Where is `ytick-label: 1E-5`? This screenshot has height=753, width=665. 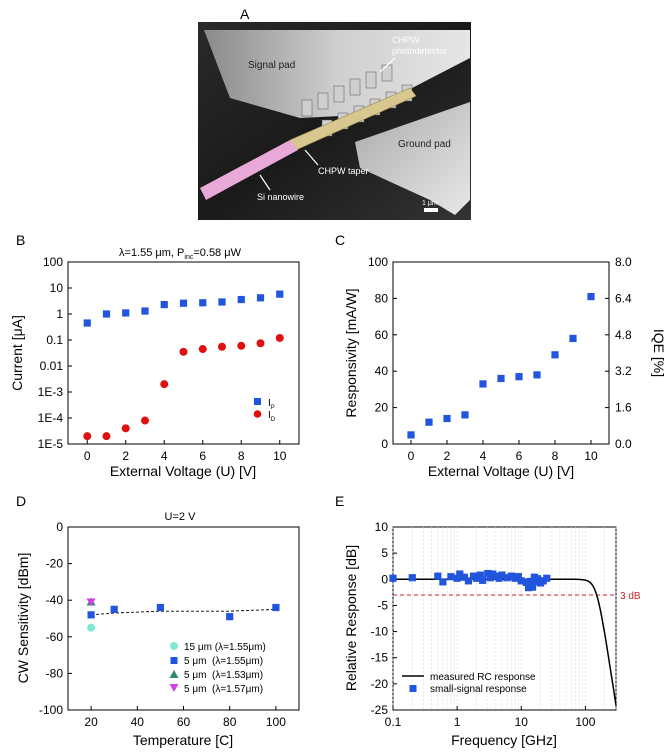 ytick-label: 1E-5 is located at coordinates (51, 444).